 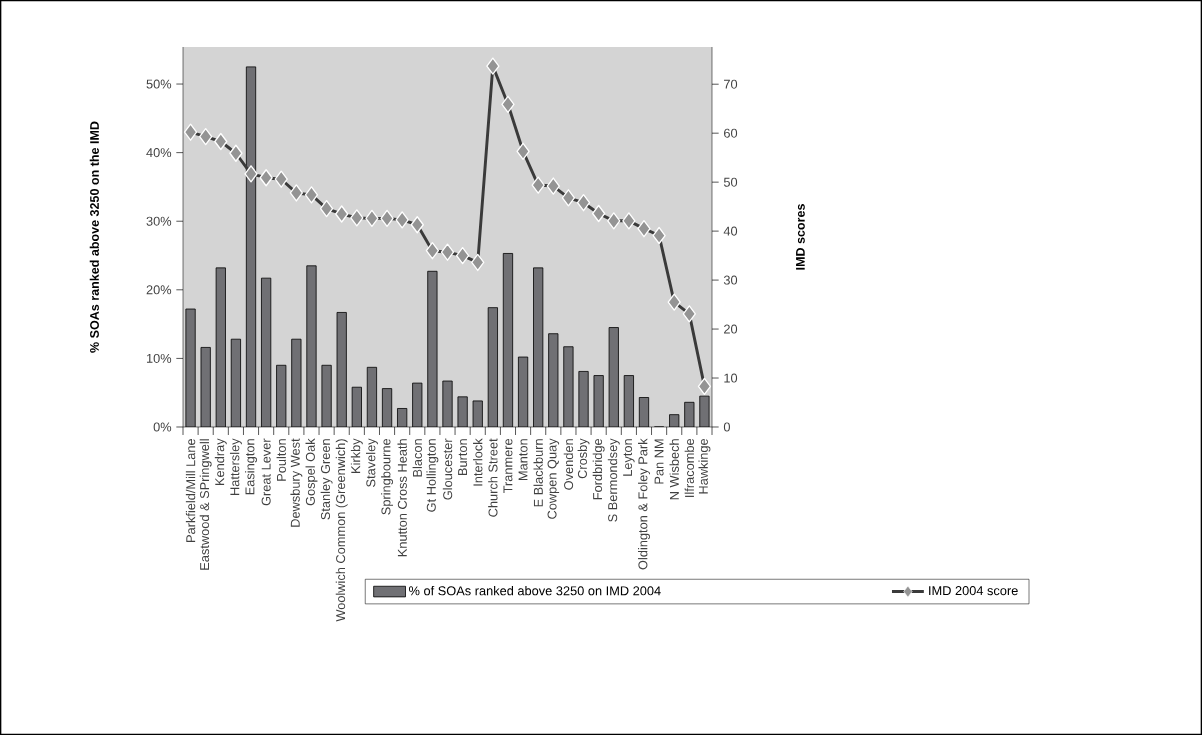 I want to click on y2-tick-label: 50, so click(x=730, y=182).